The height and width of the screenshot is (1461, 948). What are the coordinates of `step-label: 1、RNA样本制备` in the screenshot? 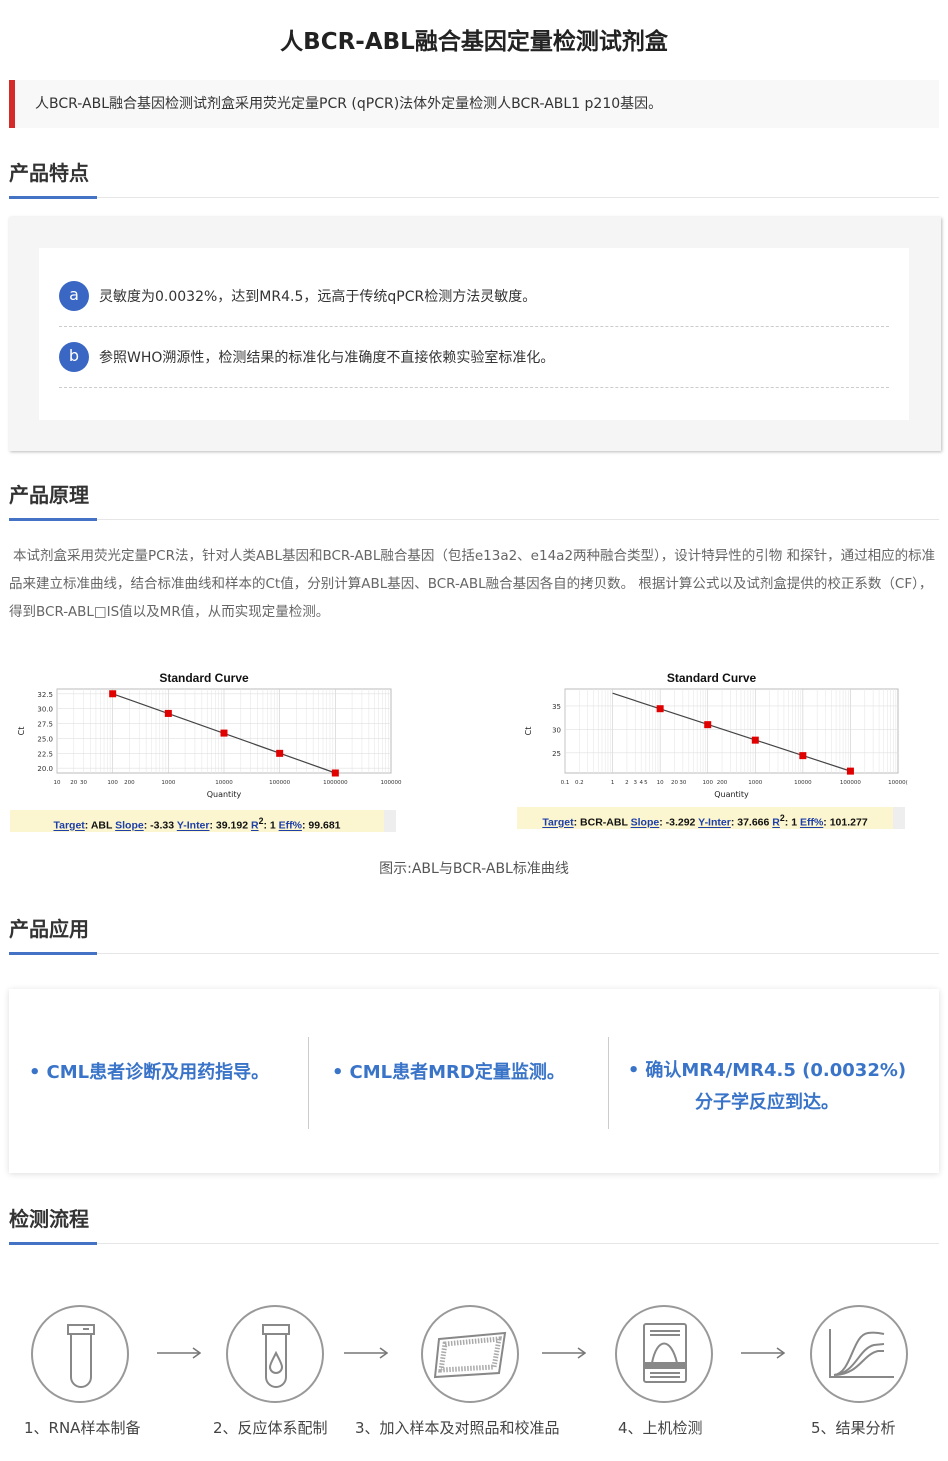 It's located at (82, 1428).